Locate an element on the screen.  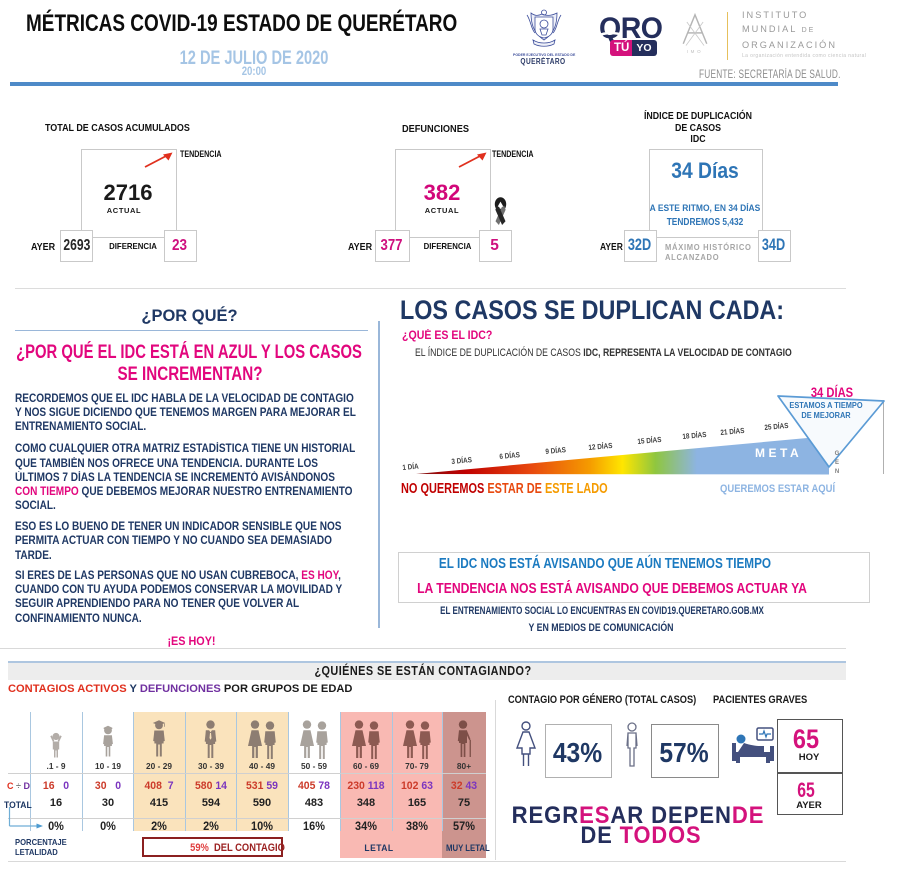
svg-text: IMO is located at coordinates (695, 51).